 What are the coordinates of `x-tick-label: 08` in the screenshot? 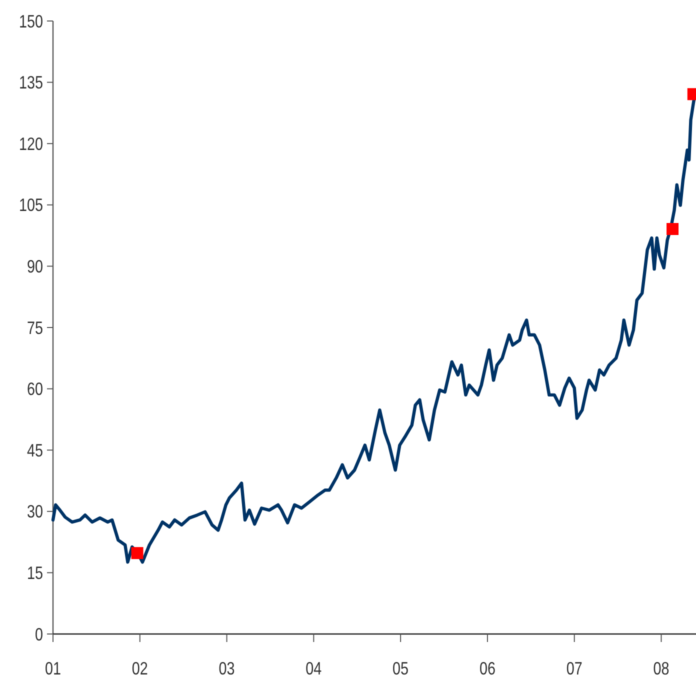 It's located at (661, 668).